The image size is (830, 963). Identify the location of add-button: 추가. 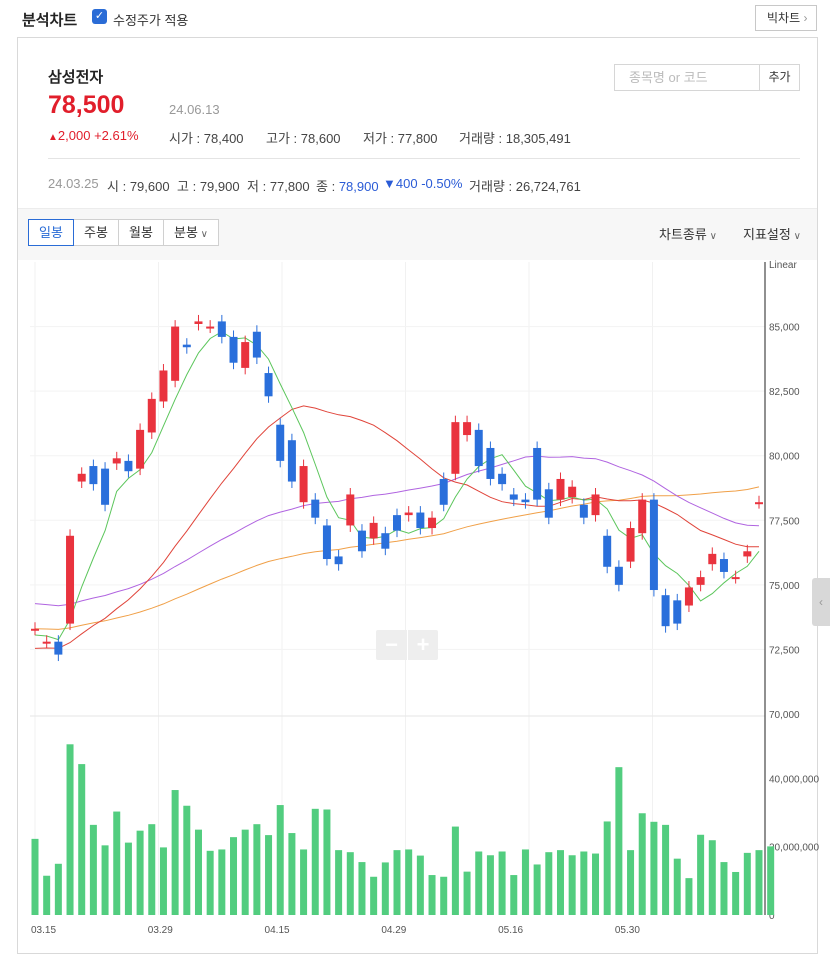
(780, 77).